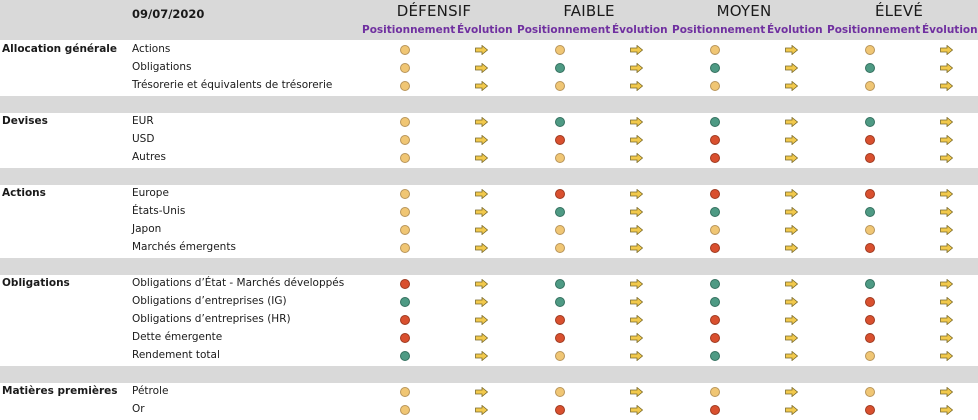 The height and width of the screenshot is (420, 978). What do you see at coordinates (184, 247) in the screenshot?
I see `asset-label: Marchés émergents` at bounding box center [184, 247].